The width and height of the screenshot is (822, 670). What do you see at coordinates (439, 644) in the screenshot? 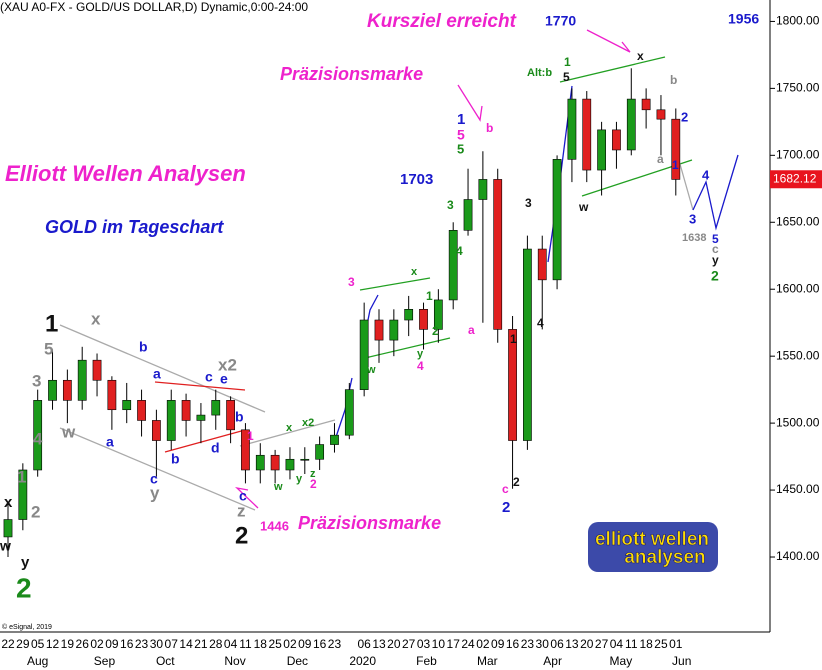
I see `x-tick-label: 10` at bounding box center [439, 644].